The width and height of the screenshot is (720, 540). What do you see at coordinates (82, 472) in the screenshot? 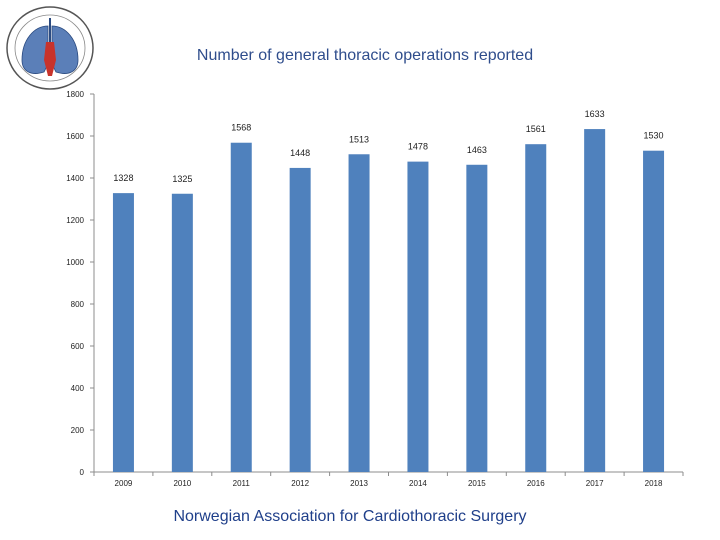
I see `y-tick-label: 0` at bounding box center [82, 472].